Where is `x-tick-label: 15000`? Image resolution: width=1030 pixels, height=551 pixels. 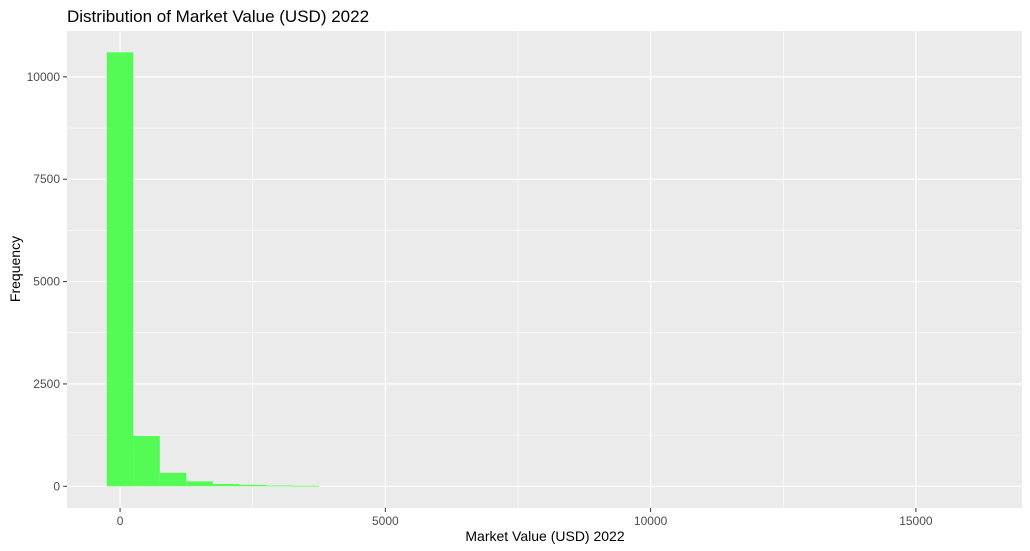
x-tick-label: 15000 is located at coordinates (916, 521).